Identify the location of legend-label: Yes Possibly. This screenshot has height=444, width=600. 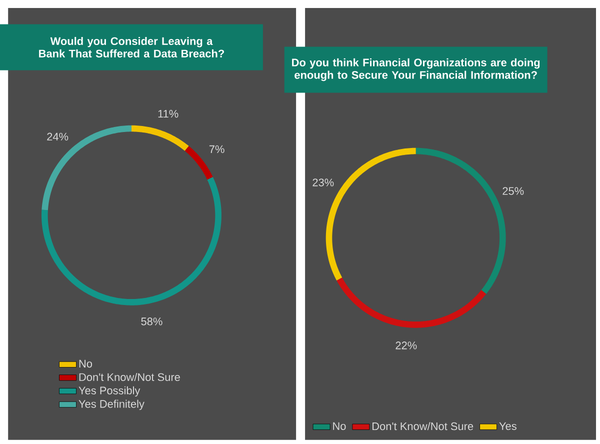
(109, 391).